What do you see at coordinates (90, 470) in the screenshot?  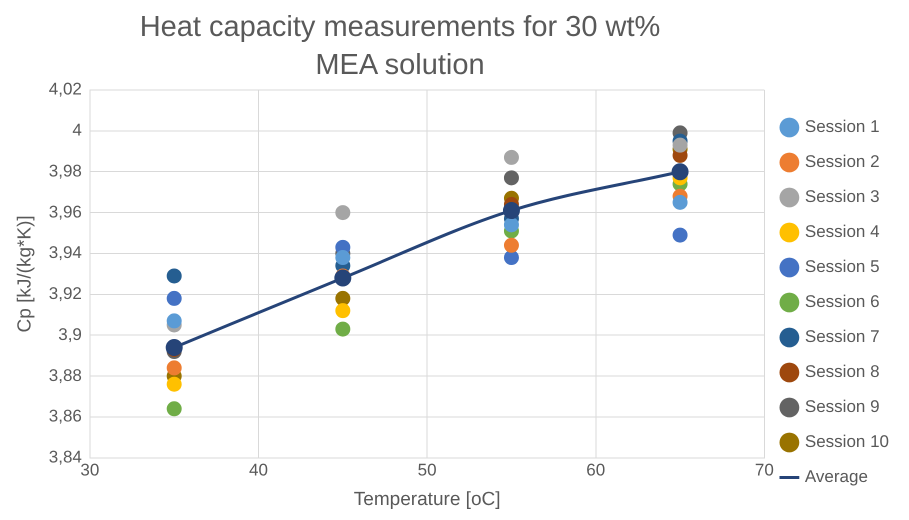 I see `x-tick-label: 30` at bounding box center [90, 470].